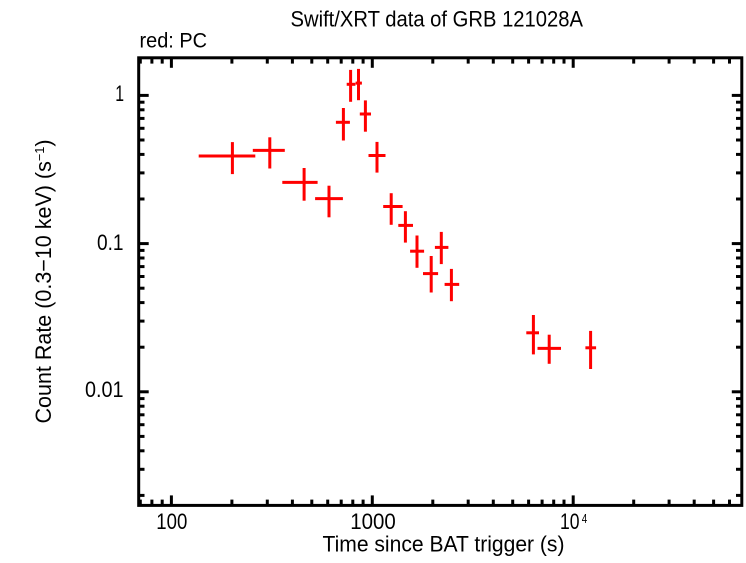  Describe the element at coordinates (119, 93) in the screenshot. I see `svg-text: 1` at that location.